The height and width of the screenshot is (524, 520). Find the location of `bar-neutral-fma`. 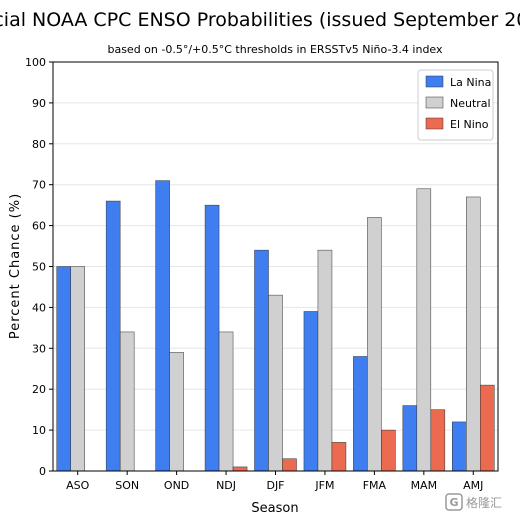

bar-neutral-fma is located at coordinates (374, 344).